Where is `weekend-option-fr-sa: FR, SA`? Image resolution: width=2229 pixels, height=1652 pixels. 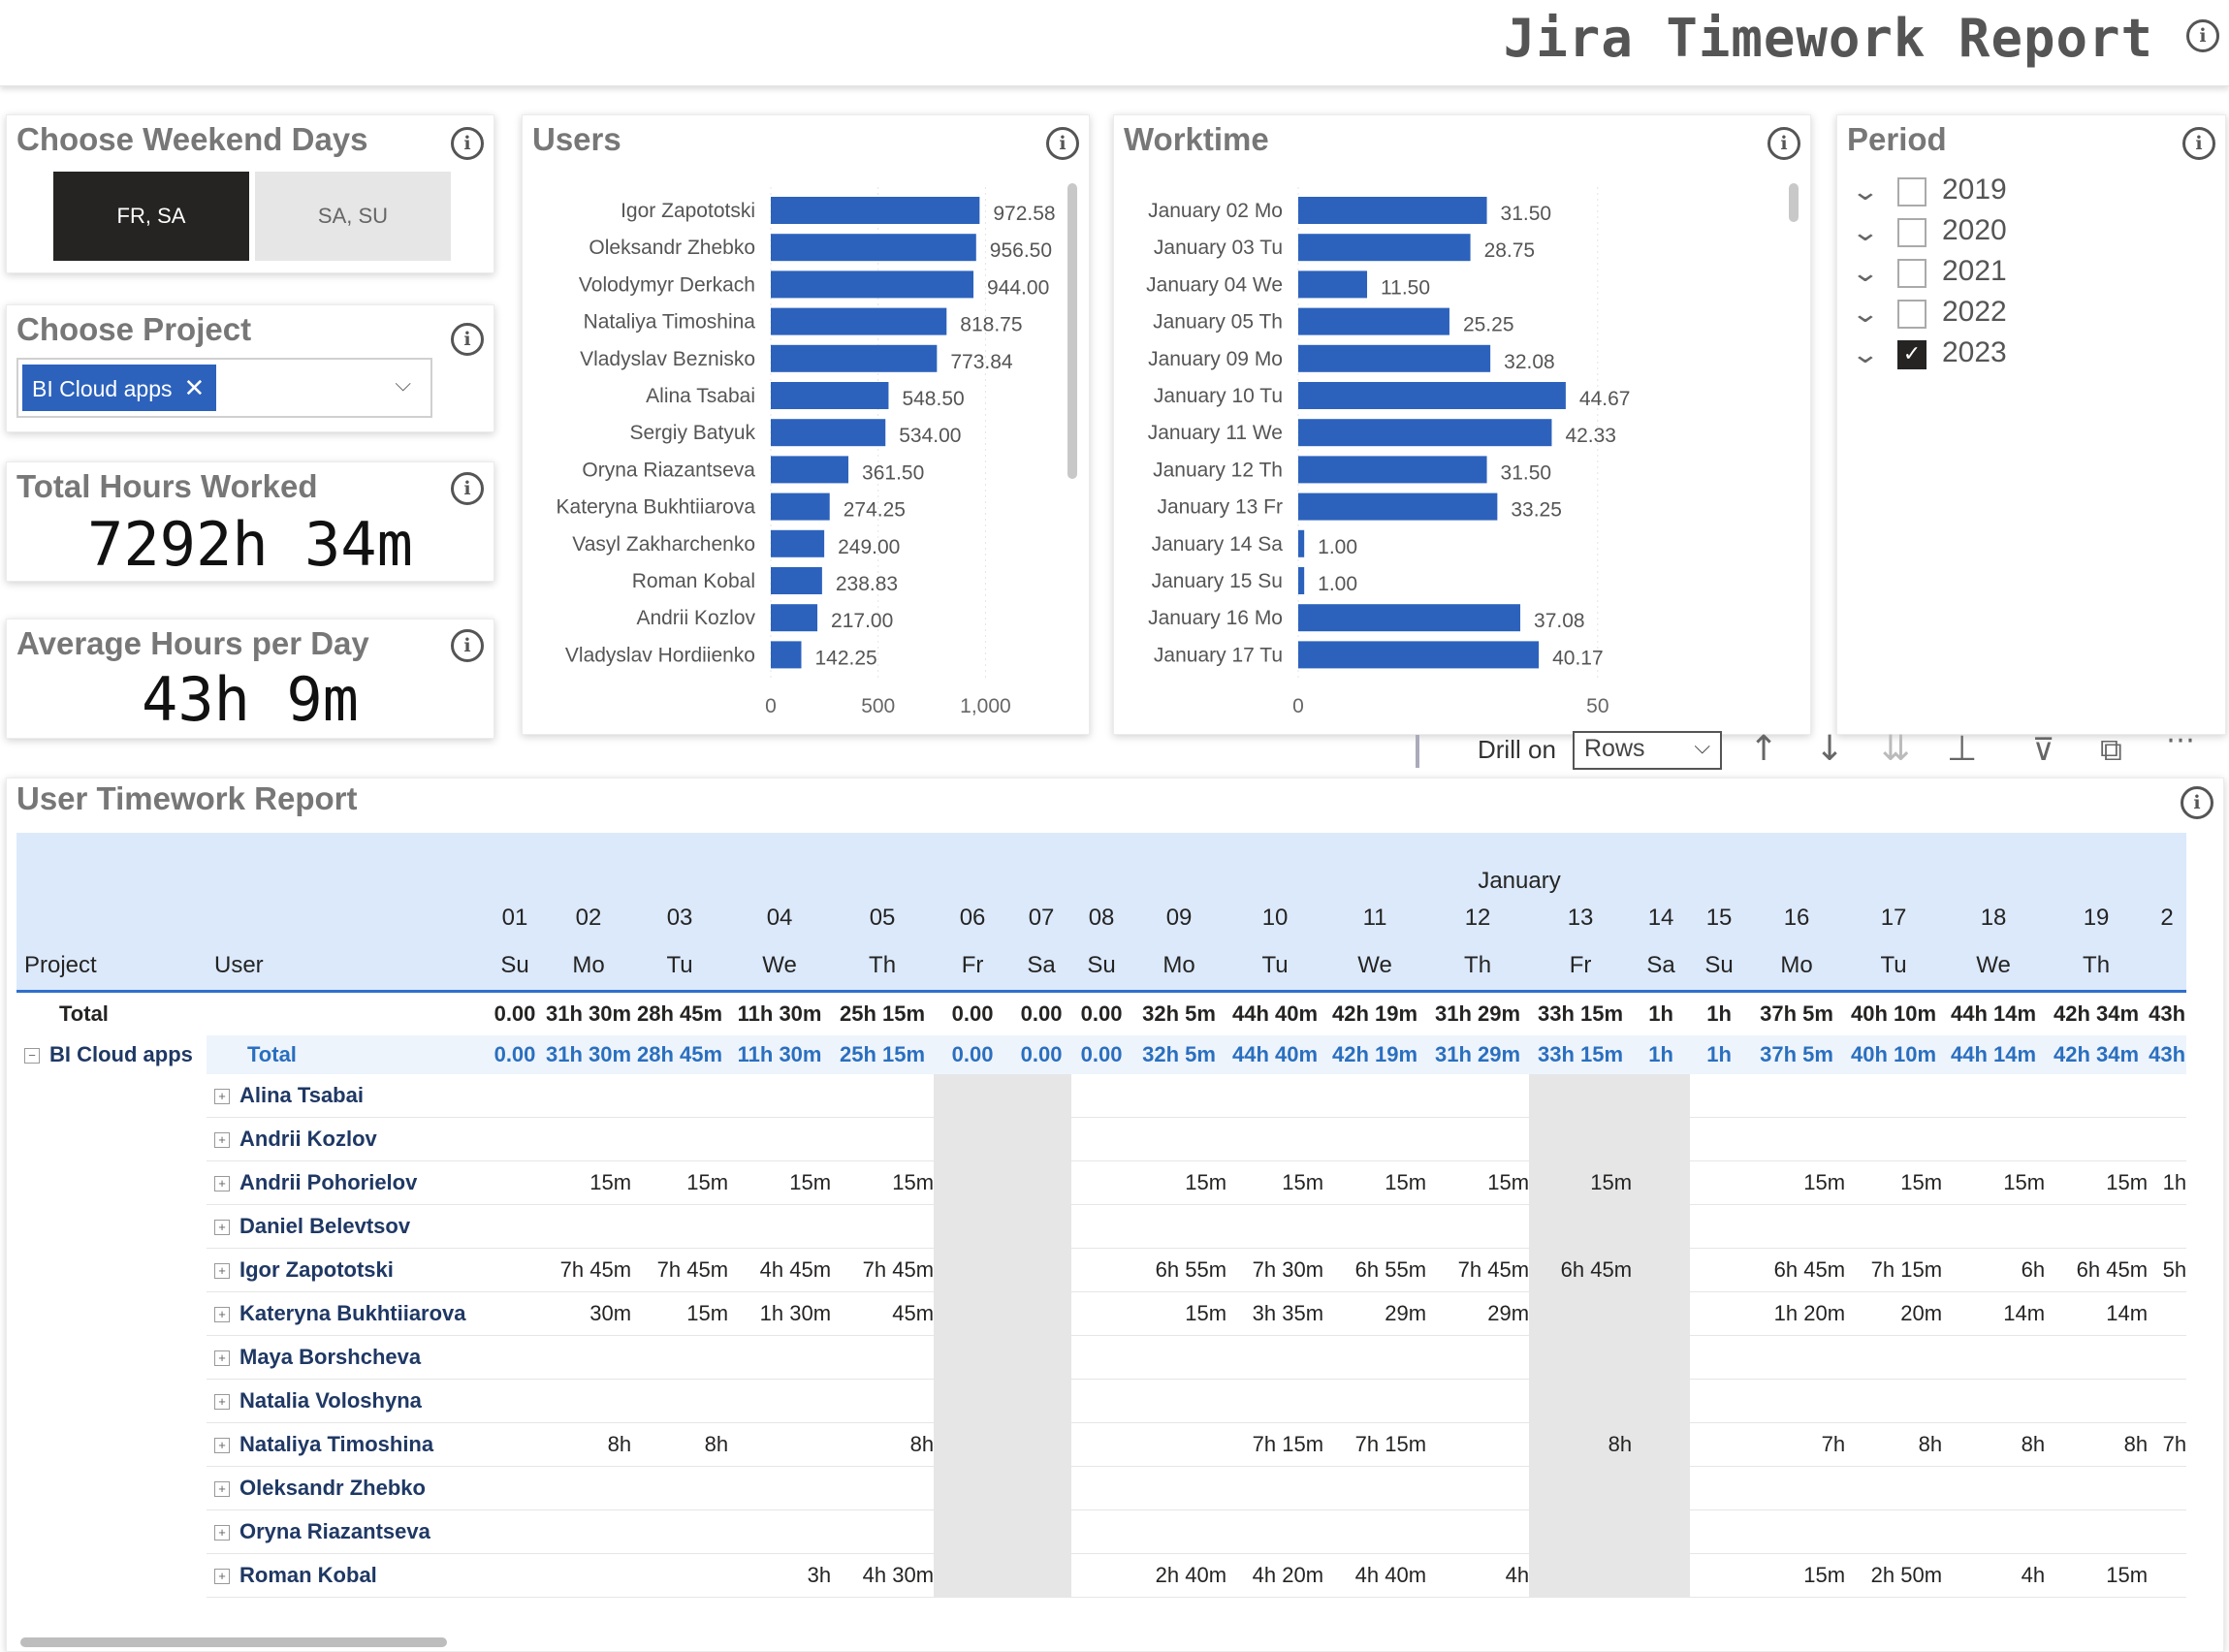
weekend-option-fr-sa: FR, SA is located at coordinates (151, 217).